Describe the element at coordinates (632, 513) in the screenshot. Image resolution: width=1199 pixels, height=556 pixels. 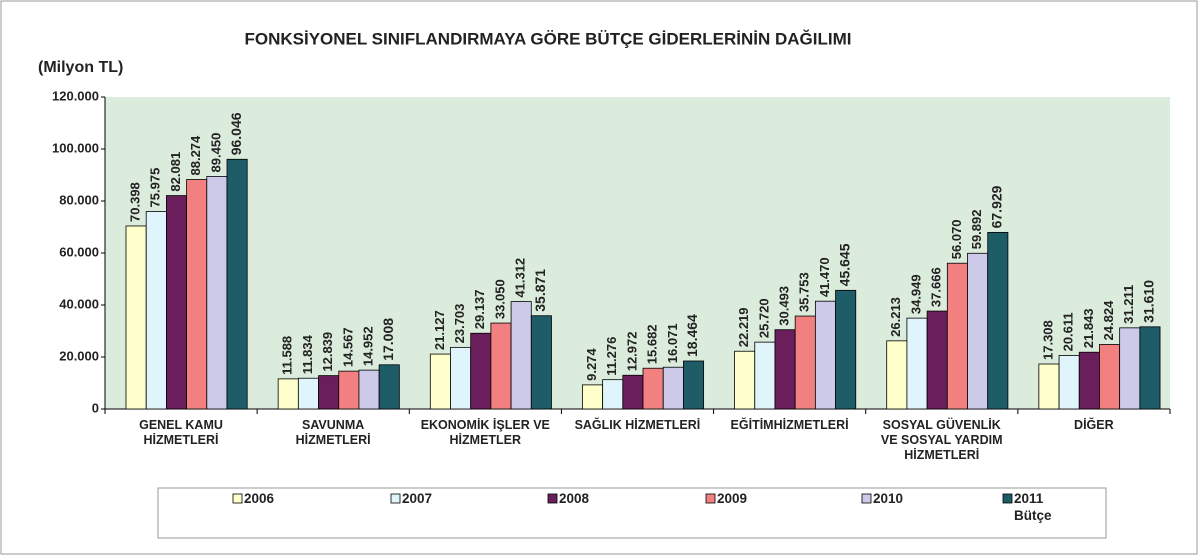
I see `legend-box` at that location.